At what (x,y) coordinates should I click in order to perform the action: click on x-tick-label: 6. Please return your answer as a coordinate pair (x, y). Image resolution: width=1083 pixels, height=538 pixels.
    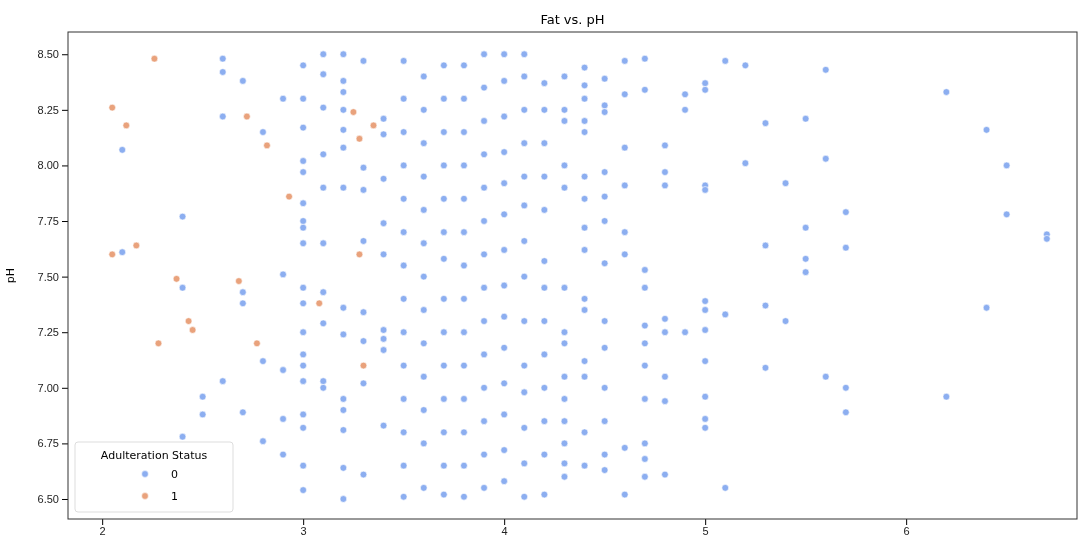
    Looking at the image, I should click on (906, 530).